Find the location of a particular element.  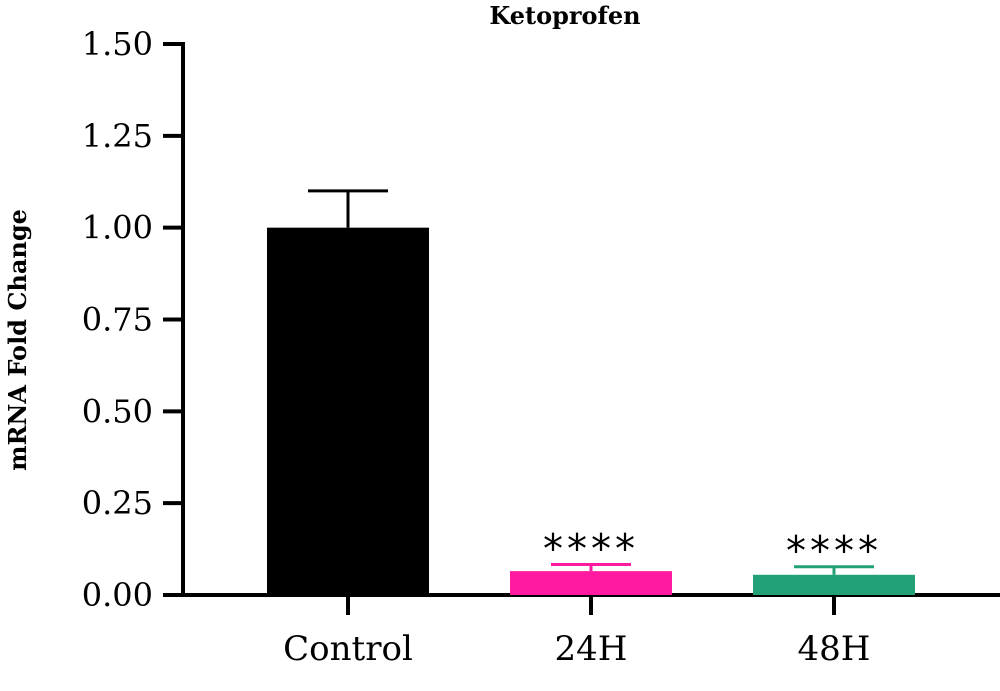

y-axis-label: mRNA Fold Change is located at coordinates (17, 340).